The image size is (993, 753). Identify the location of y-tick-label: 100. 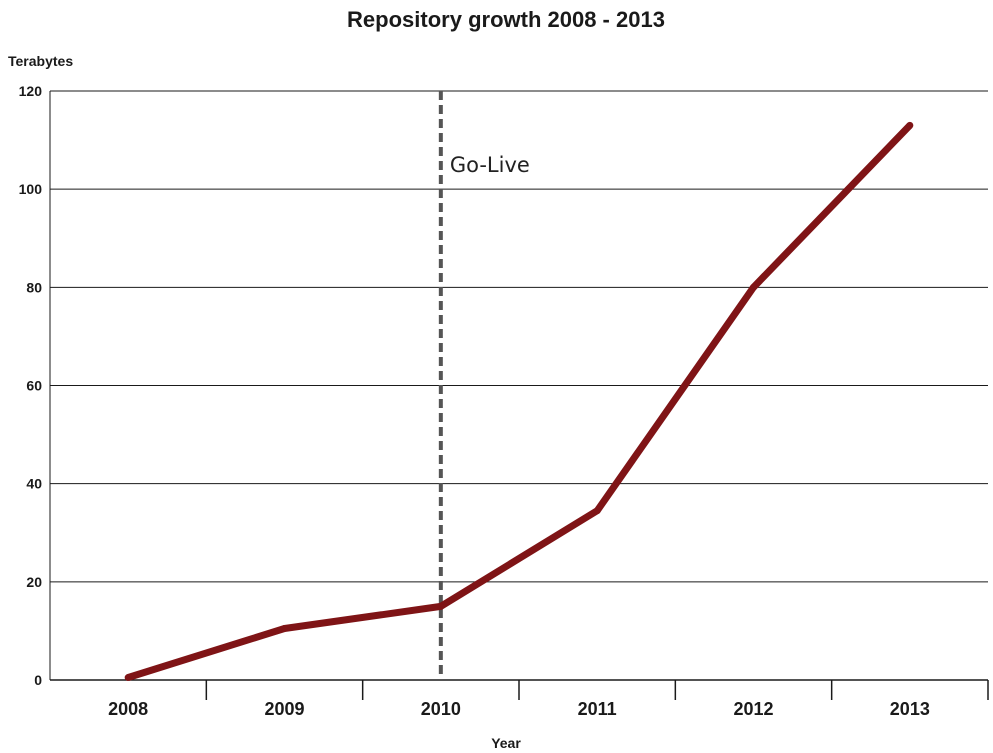
(31, 189).